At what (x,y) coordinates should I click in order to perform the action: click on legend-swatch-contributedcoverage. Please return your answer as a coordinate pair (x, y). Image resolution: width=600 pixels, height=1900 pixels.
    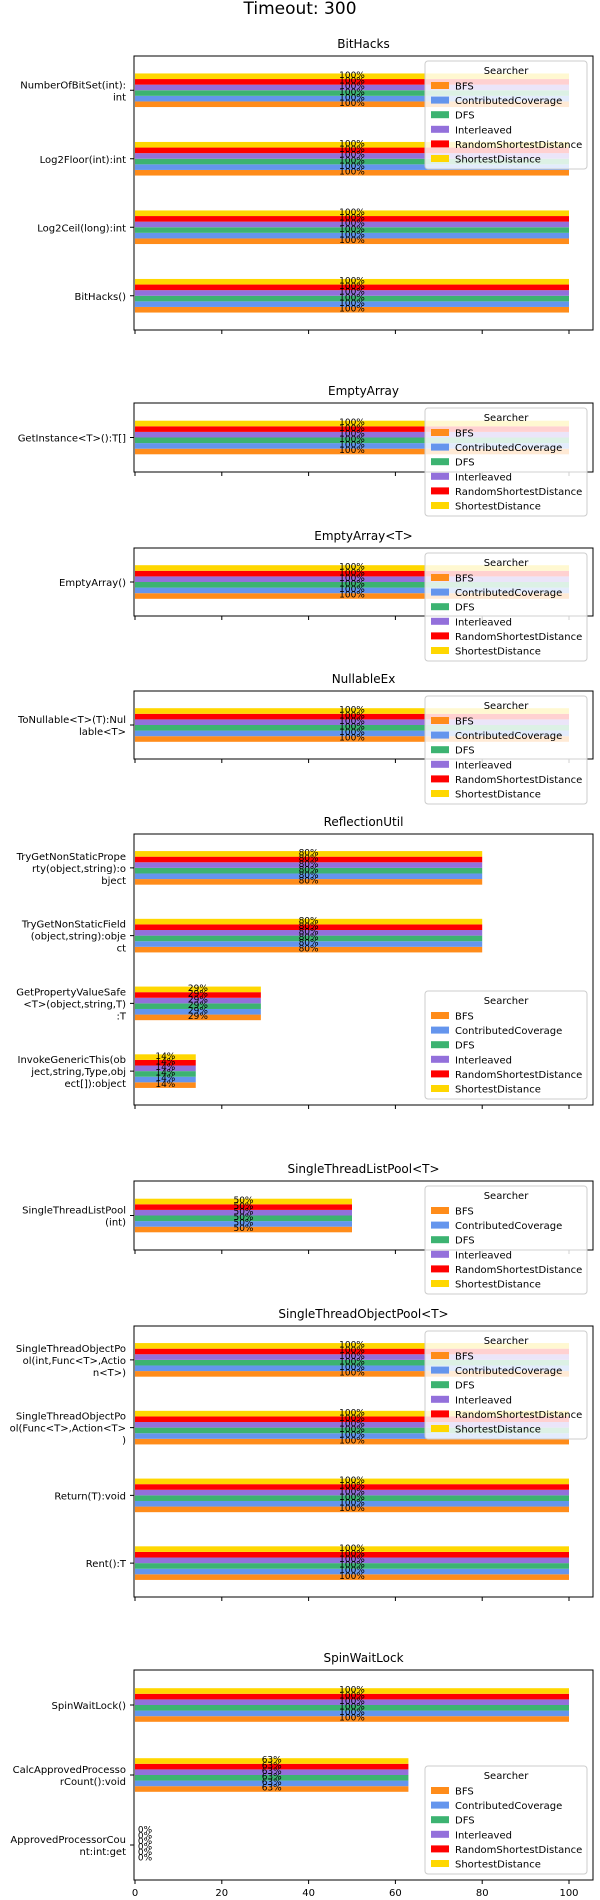
    Looking at the image, I should click on (440, 100).